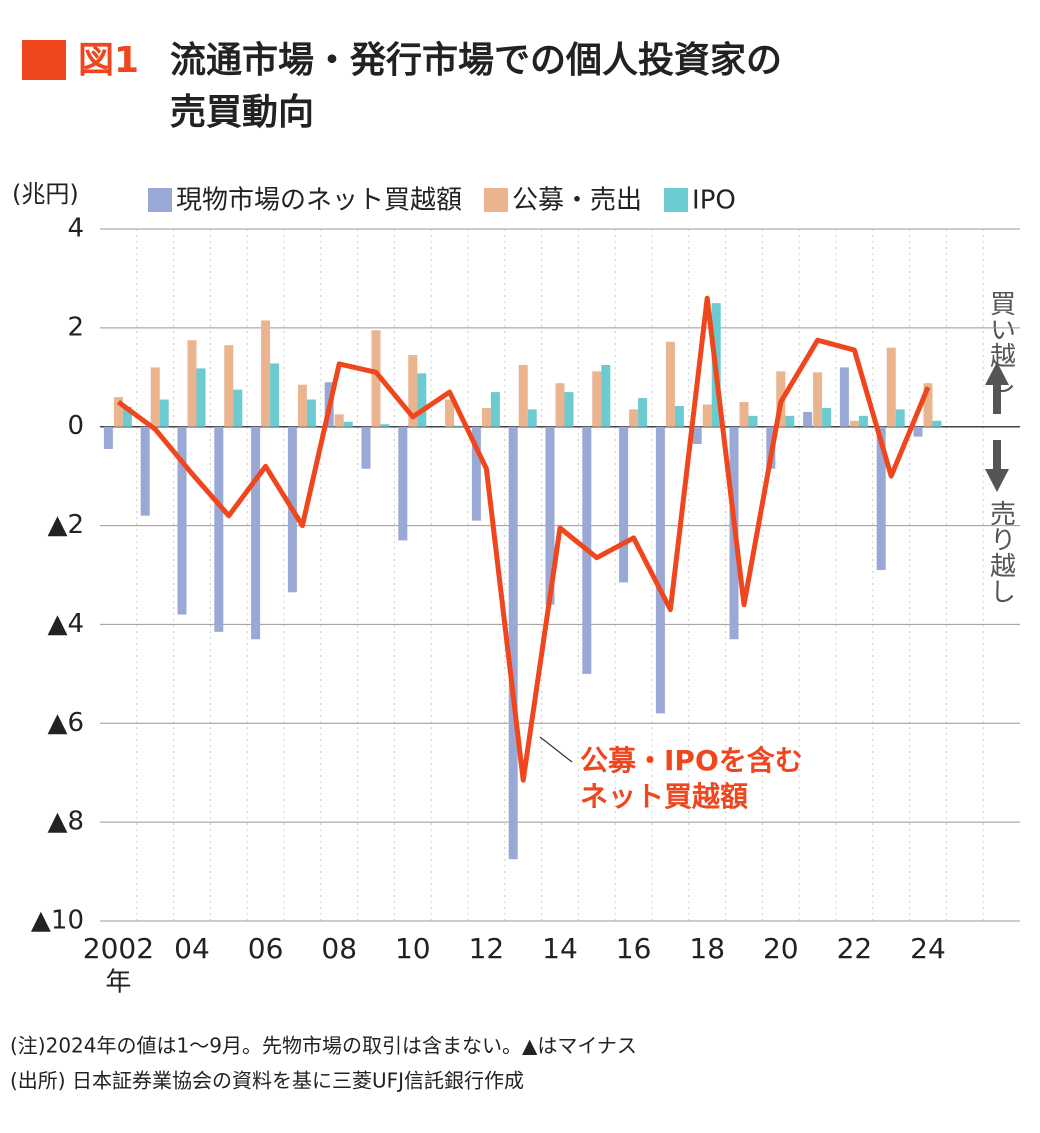  I want to click on chart-title: 売買動向, so click(242, 112).